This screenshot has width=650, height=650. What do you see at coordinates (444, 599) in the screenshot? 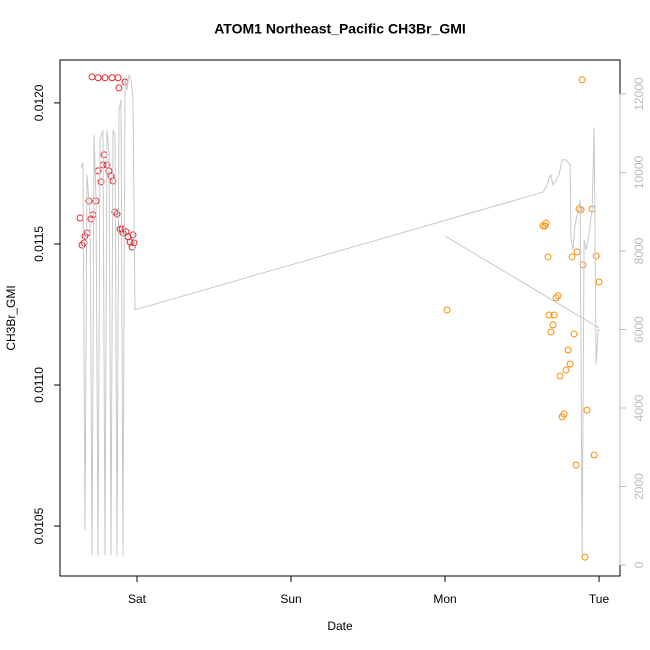
I see `x-tick-label: Mon` at bounding box center [444, 599].